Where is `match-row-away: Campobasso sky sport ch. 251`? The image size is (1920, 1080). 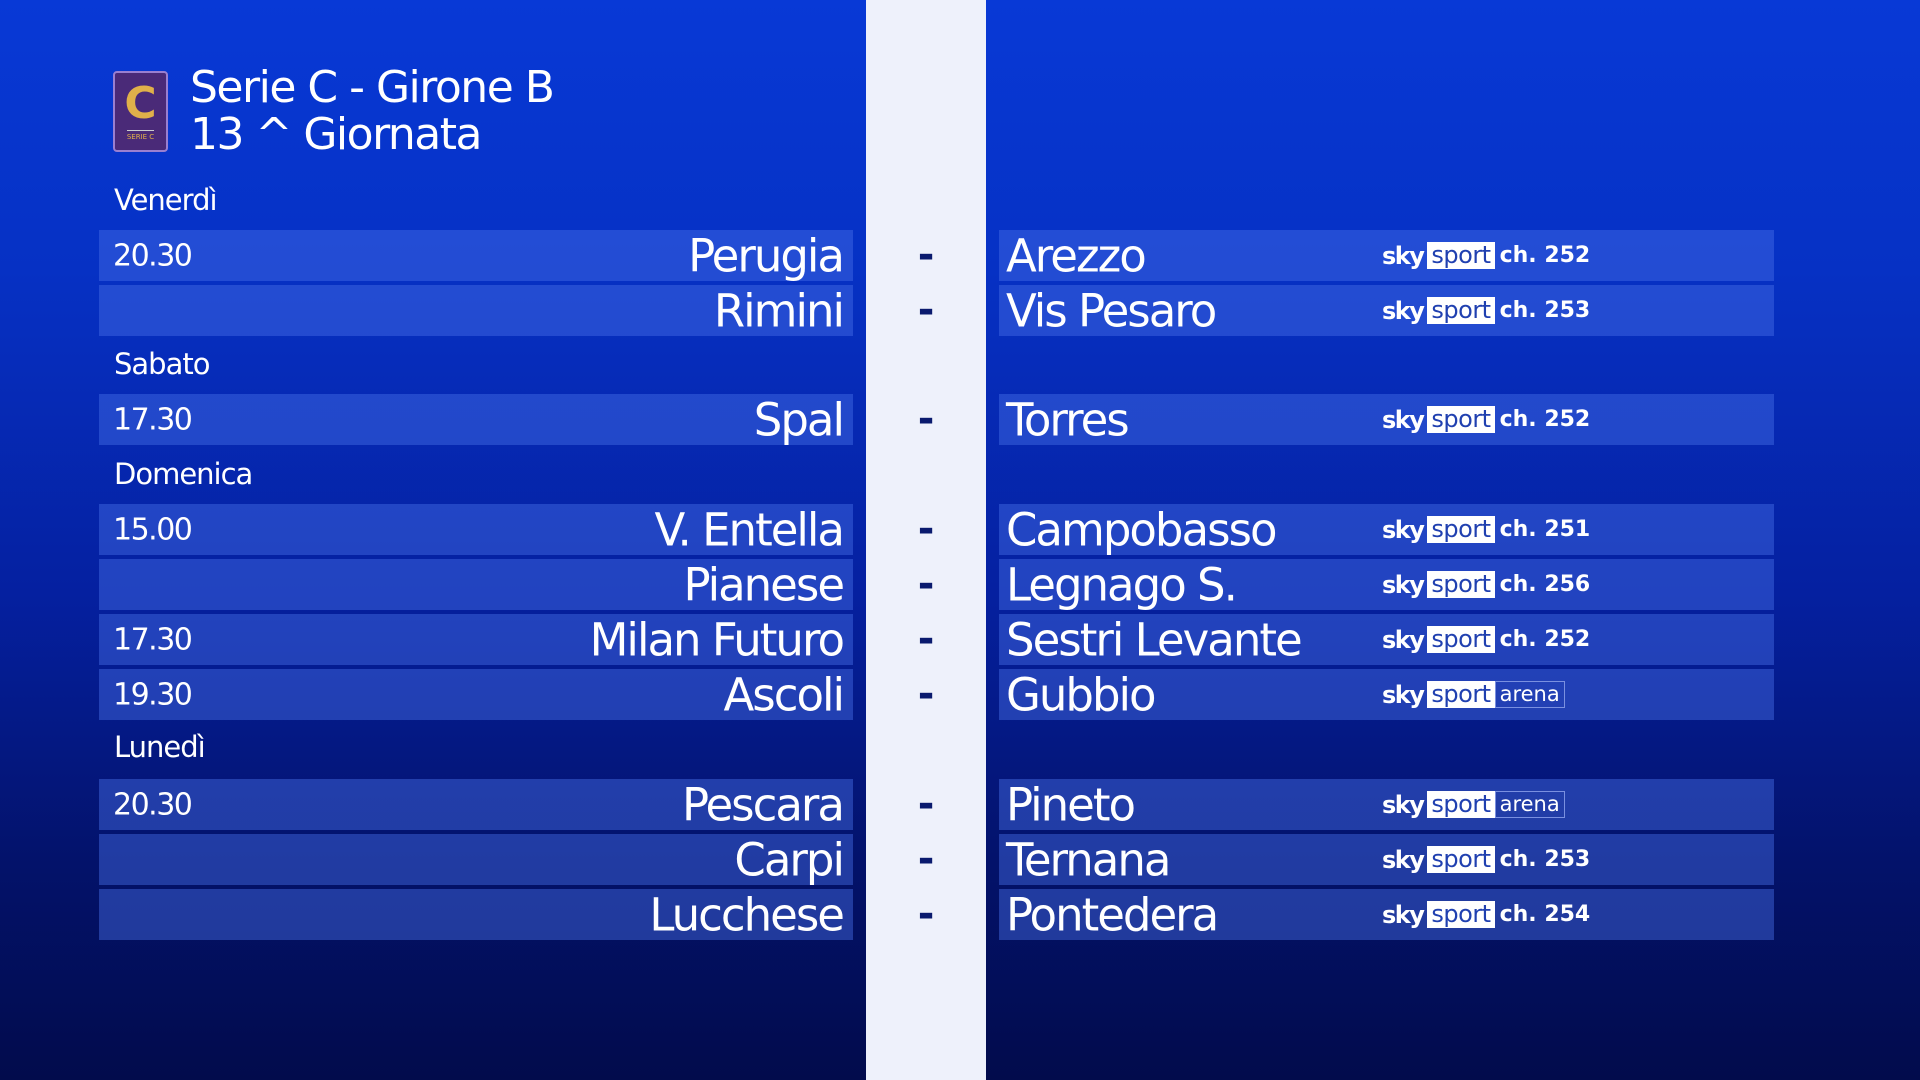 match-row-away: Campobasso sky sport ch. 251 is located at coordinates (1386, 529).